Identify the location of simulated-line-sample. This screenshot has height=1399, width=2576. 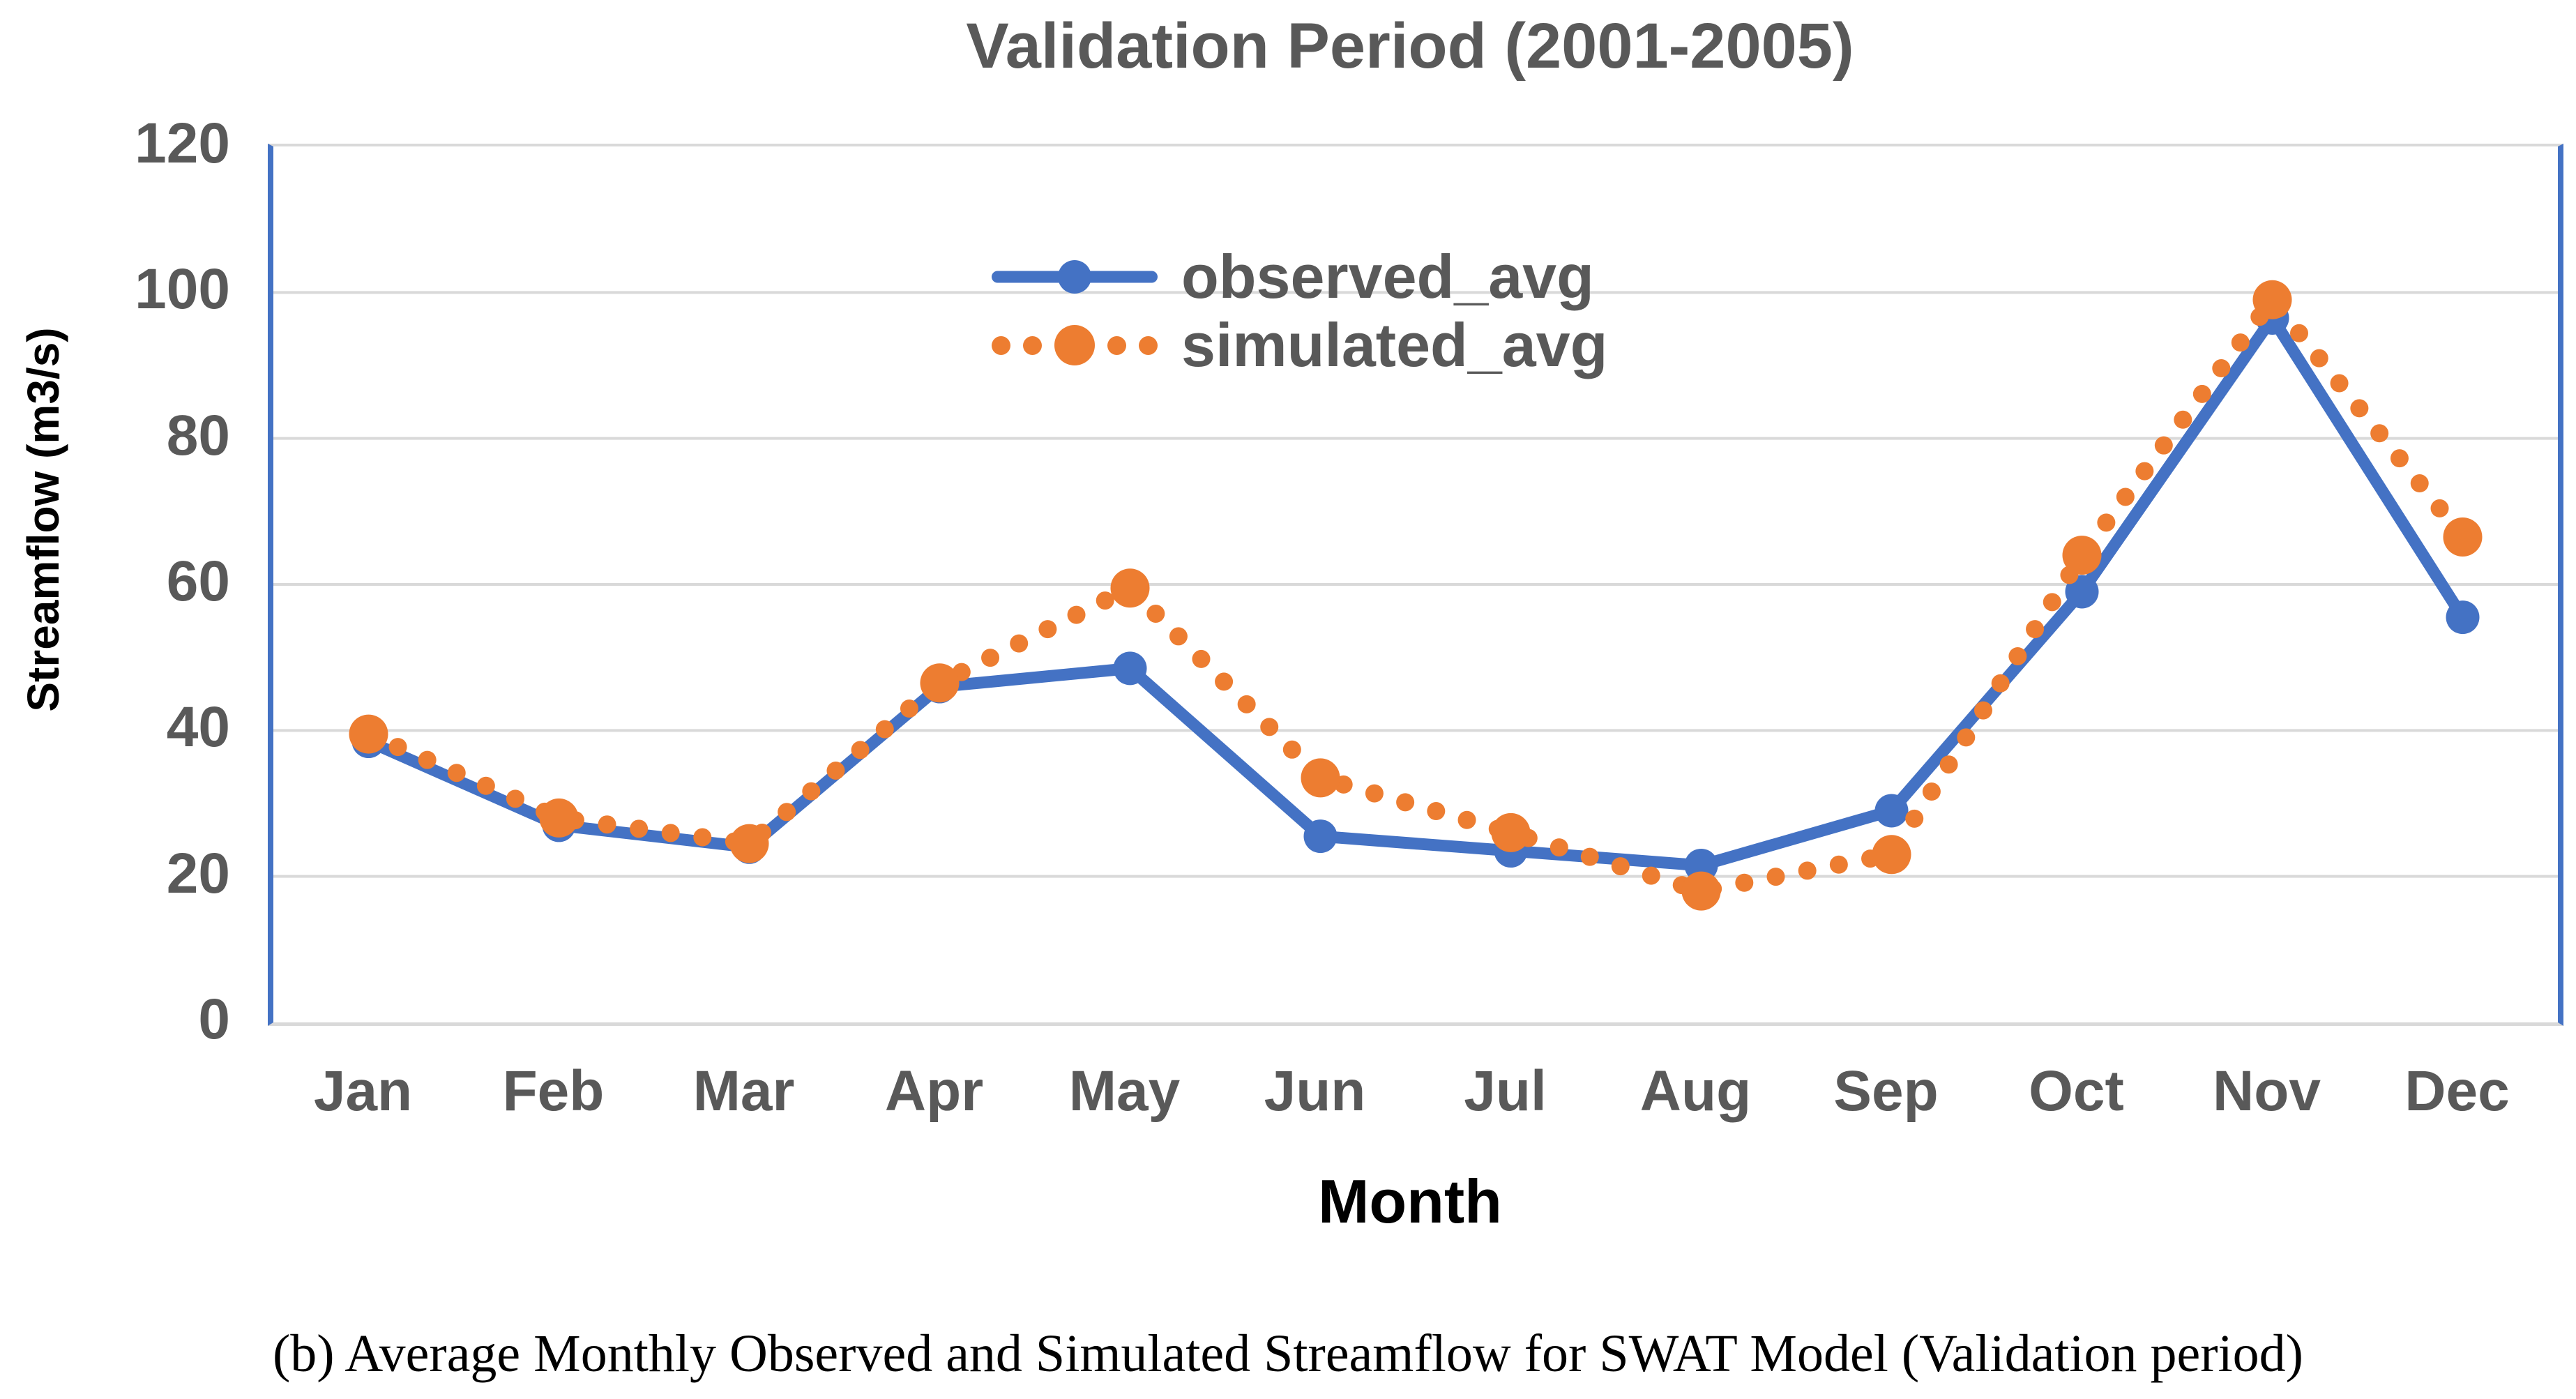
(1075, 345).